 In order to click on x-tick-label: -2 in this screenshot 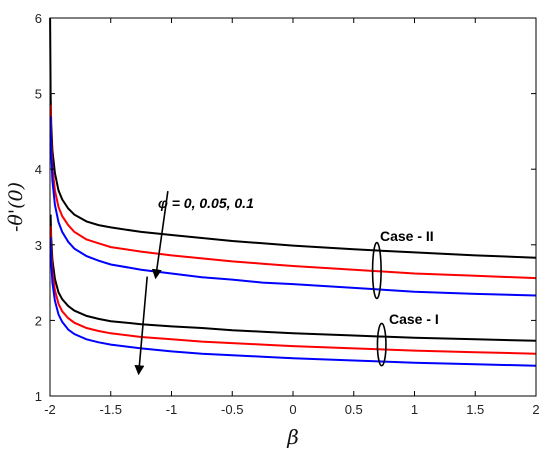, I will do `click(50, 409)`.